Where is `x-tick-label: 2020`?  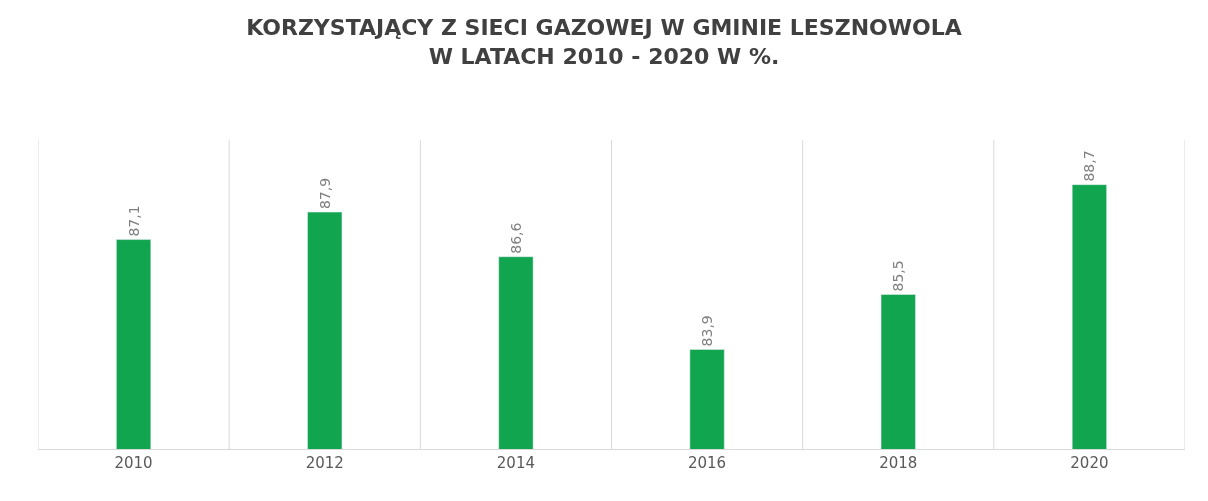
x-tick-label: 2020 is located at coordinates (1089, 463).